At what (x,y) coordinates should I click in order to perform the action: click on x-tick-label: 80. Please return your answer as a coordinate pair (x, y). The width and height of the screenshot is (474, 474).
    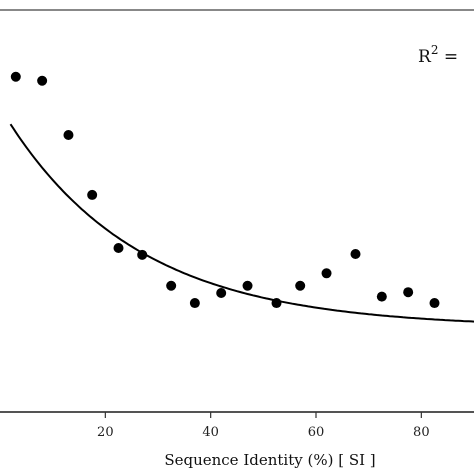
    Looking at the image, I should click on (421, 432).